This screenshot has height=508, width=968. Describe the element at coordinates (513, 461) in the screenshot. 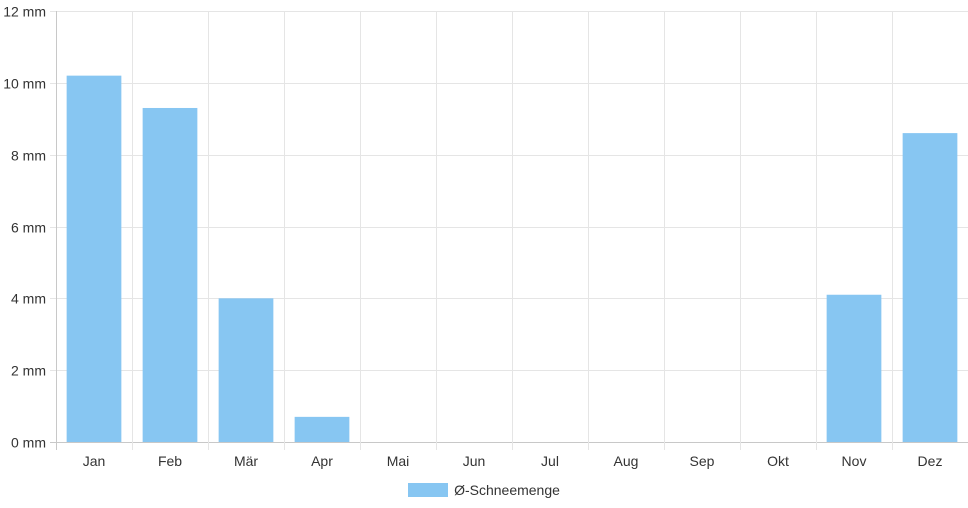

I see `x-axis-ticks: Jan Feb Mär Apr Mai Jun Jul Aug Sep Okt Nov Dez` at that location.